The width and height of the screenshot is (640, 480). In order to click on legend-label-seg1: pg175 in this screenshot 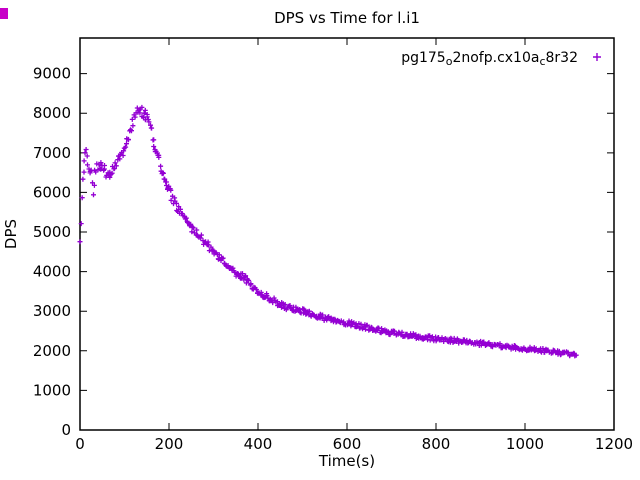, I will do `click(423, 58)`.